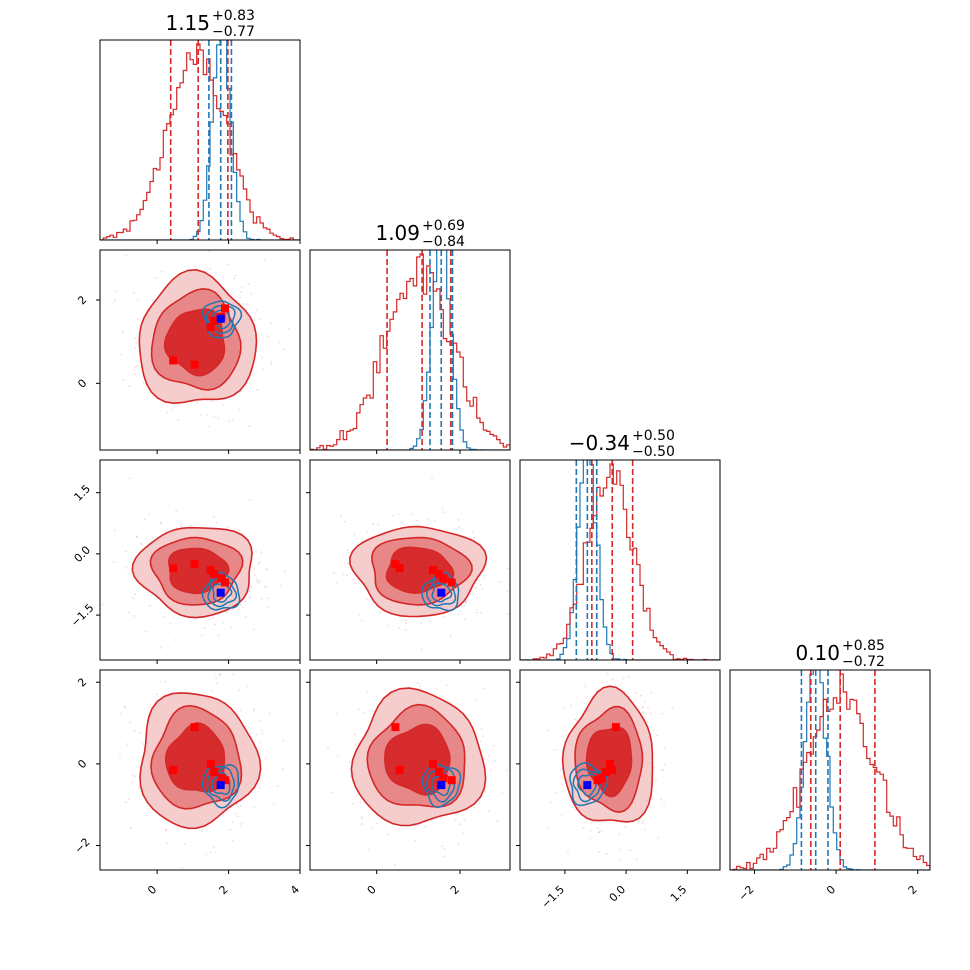 Image resolution: width=970 pixels, height=970 pixels. What do you see at coordinates (455, 890) in the screenshot?
I see `x-tick-label: 2` at bounding box center [455, 890].